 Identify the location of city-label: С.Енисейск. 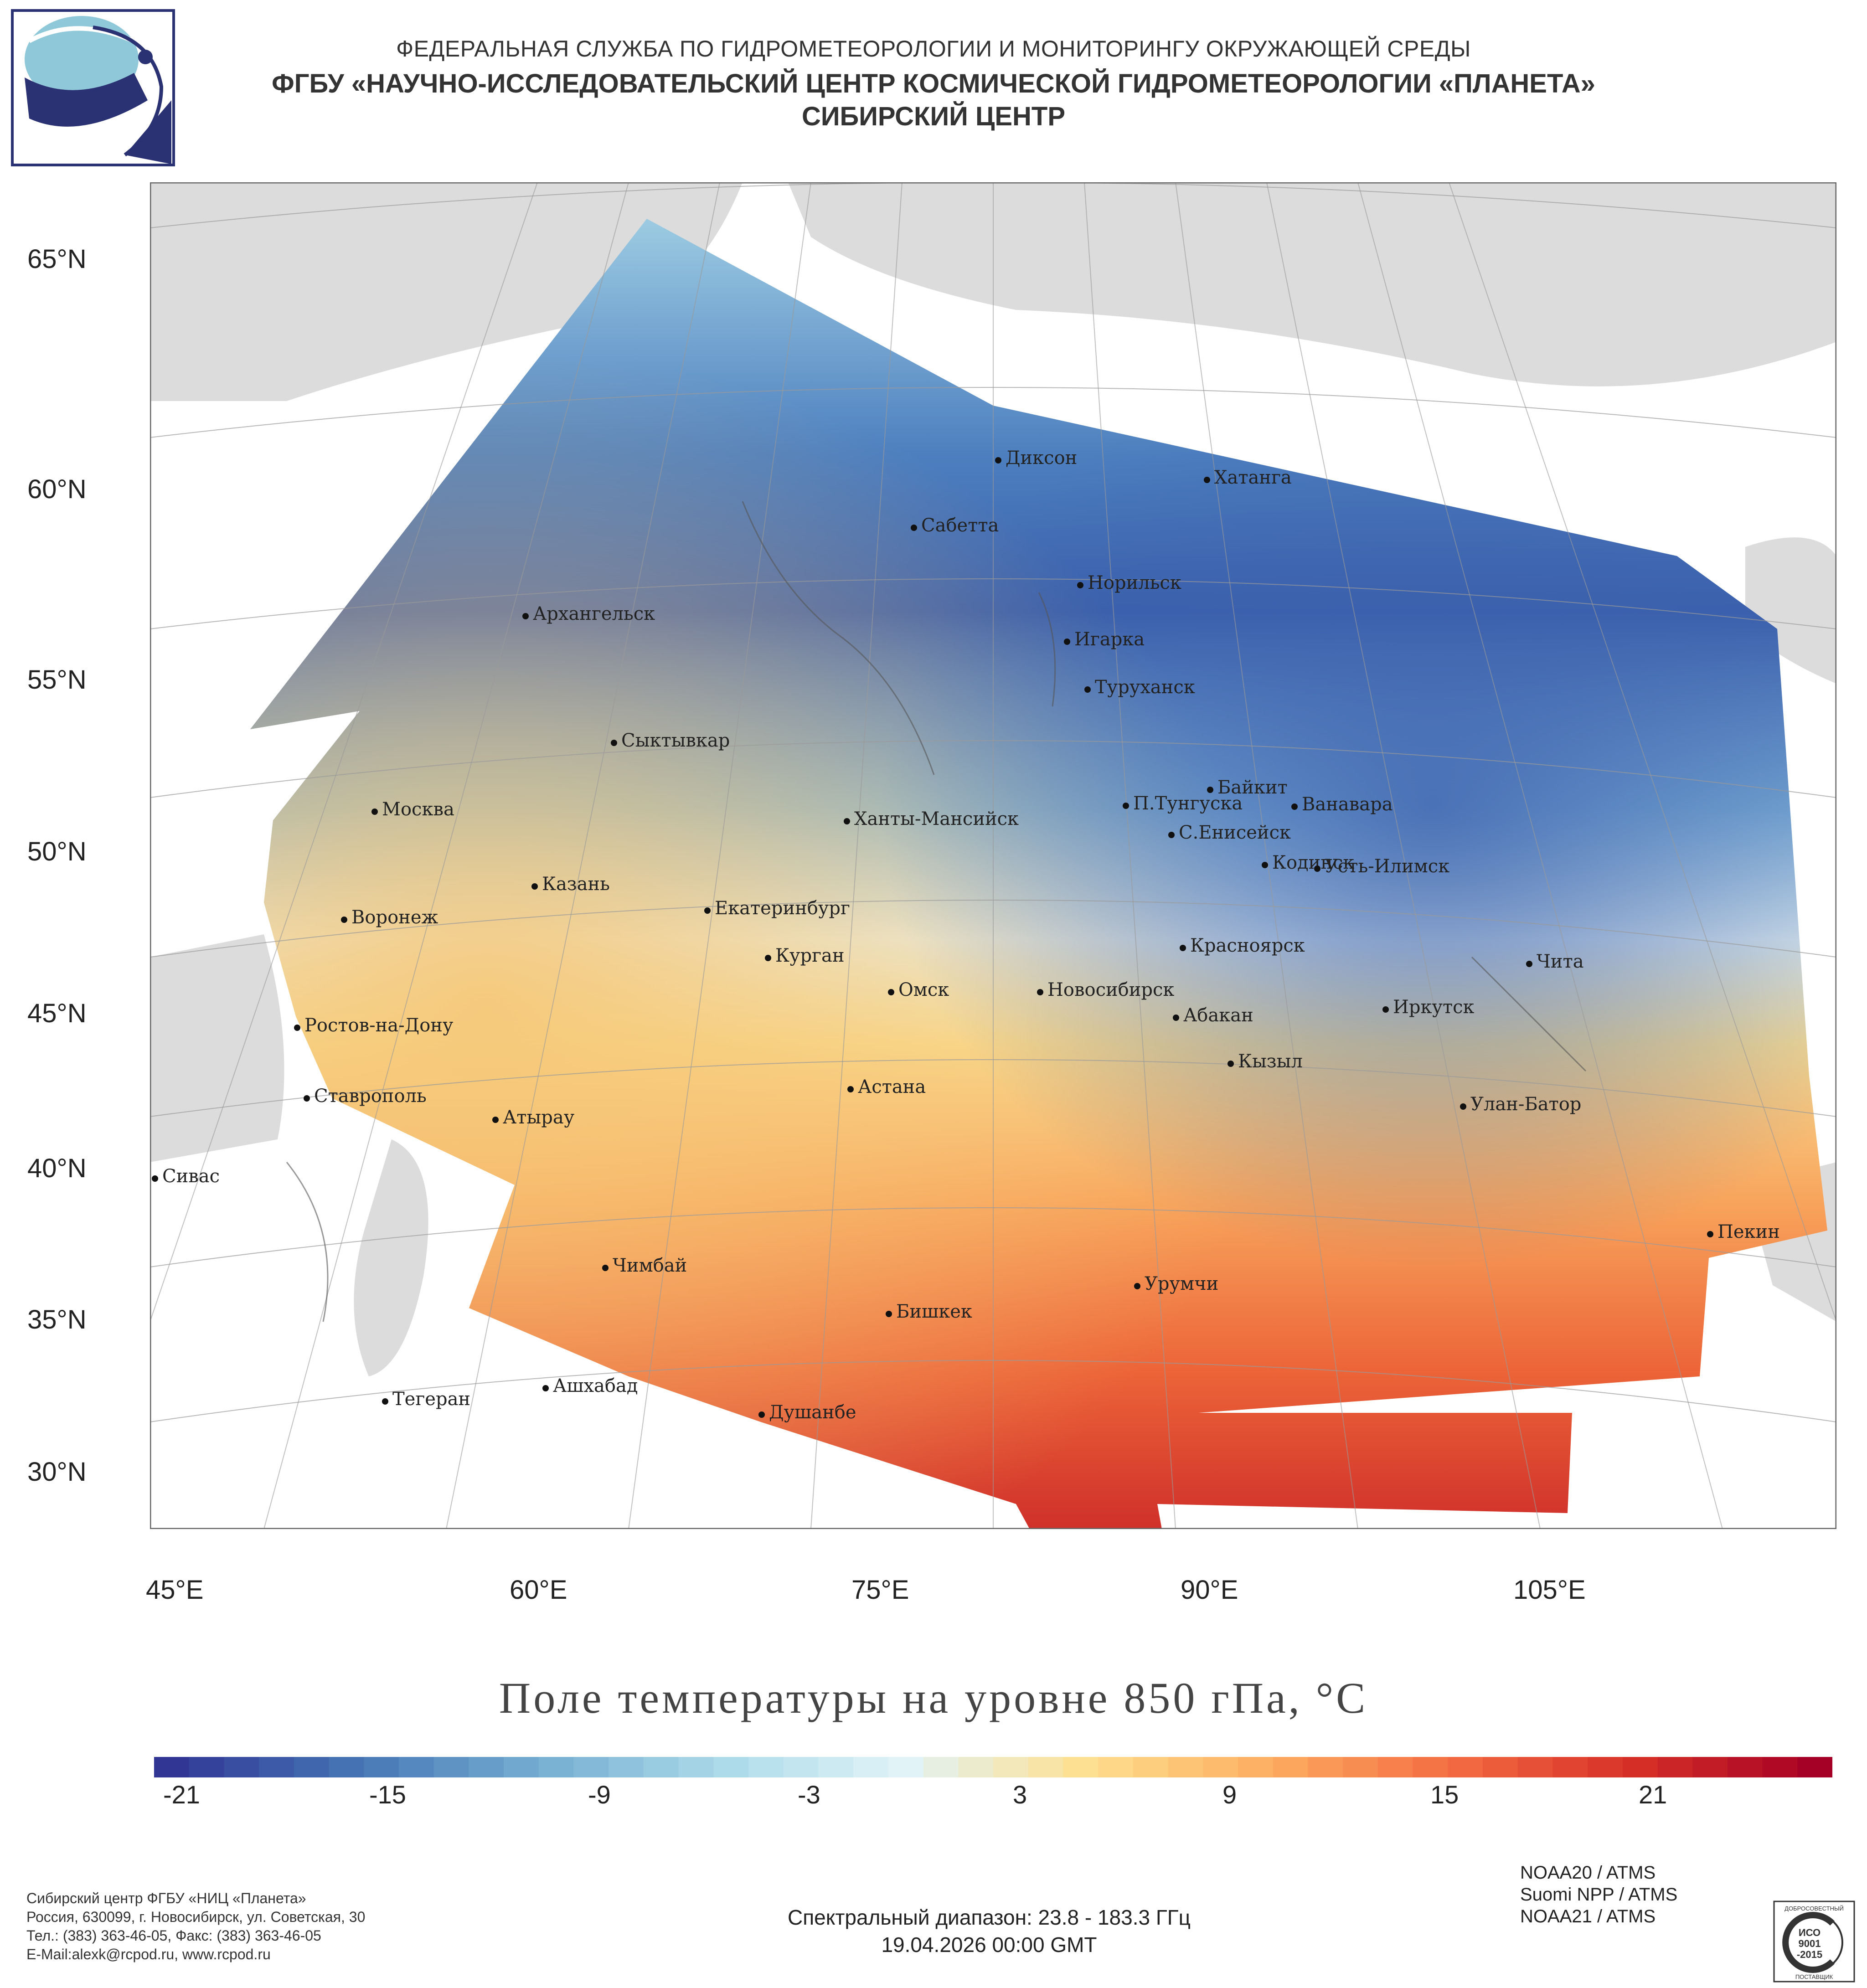
(1235, 833).